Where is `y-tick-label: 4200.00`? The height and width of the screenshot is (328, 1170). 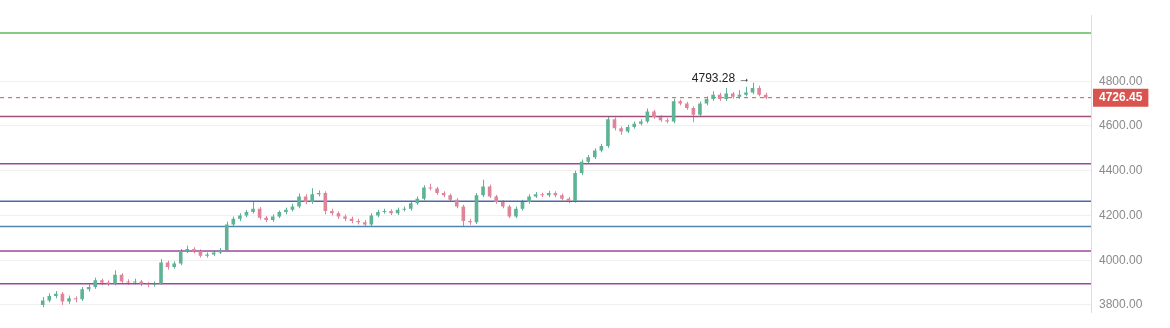
y-tick-label: 4200.00 is located at coordinates (1121, 214).